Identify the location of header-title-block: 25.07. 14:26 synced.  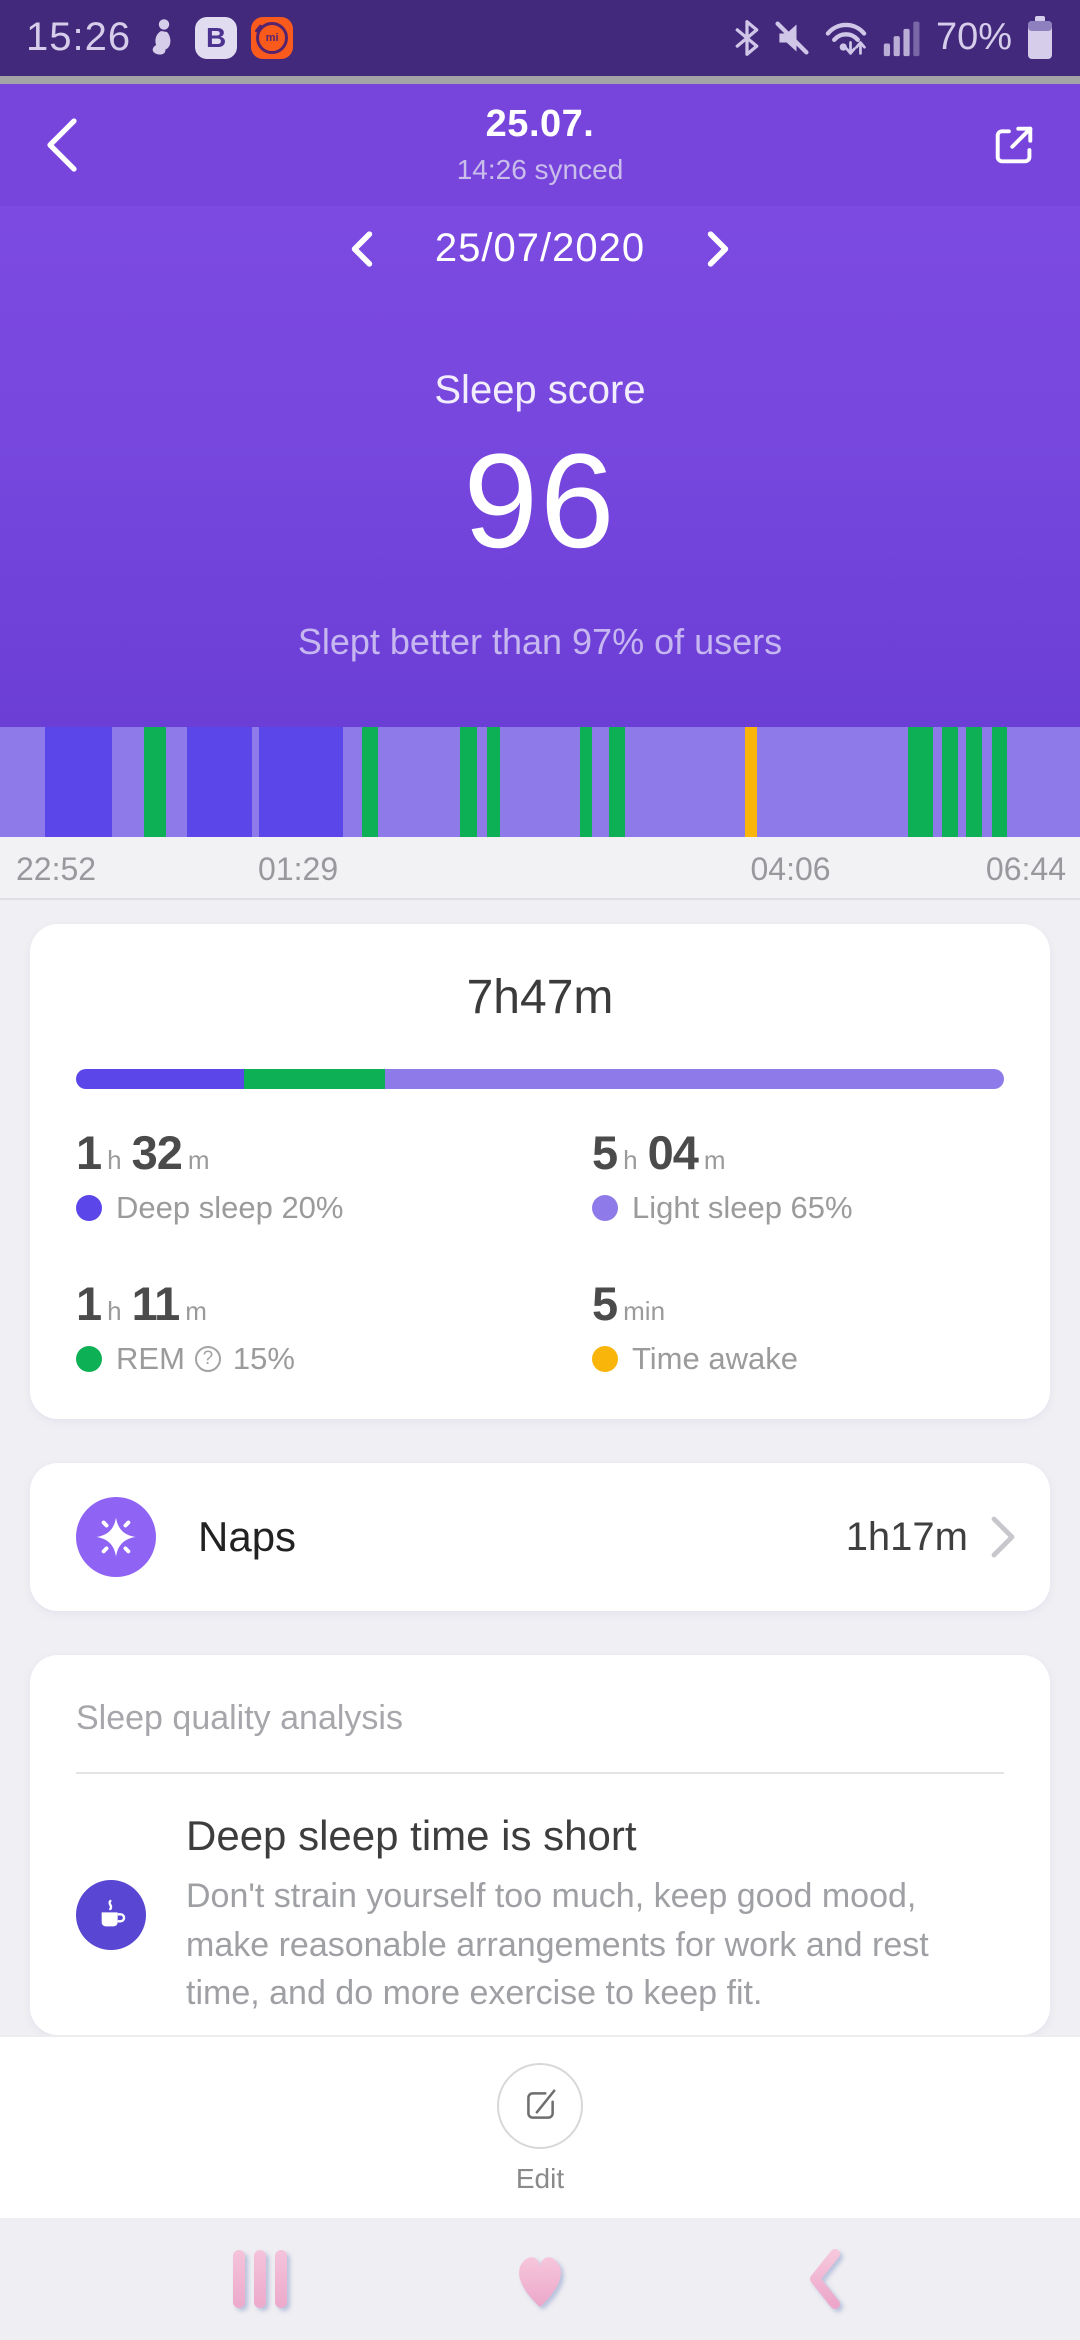
(540, 145).